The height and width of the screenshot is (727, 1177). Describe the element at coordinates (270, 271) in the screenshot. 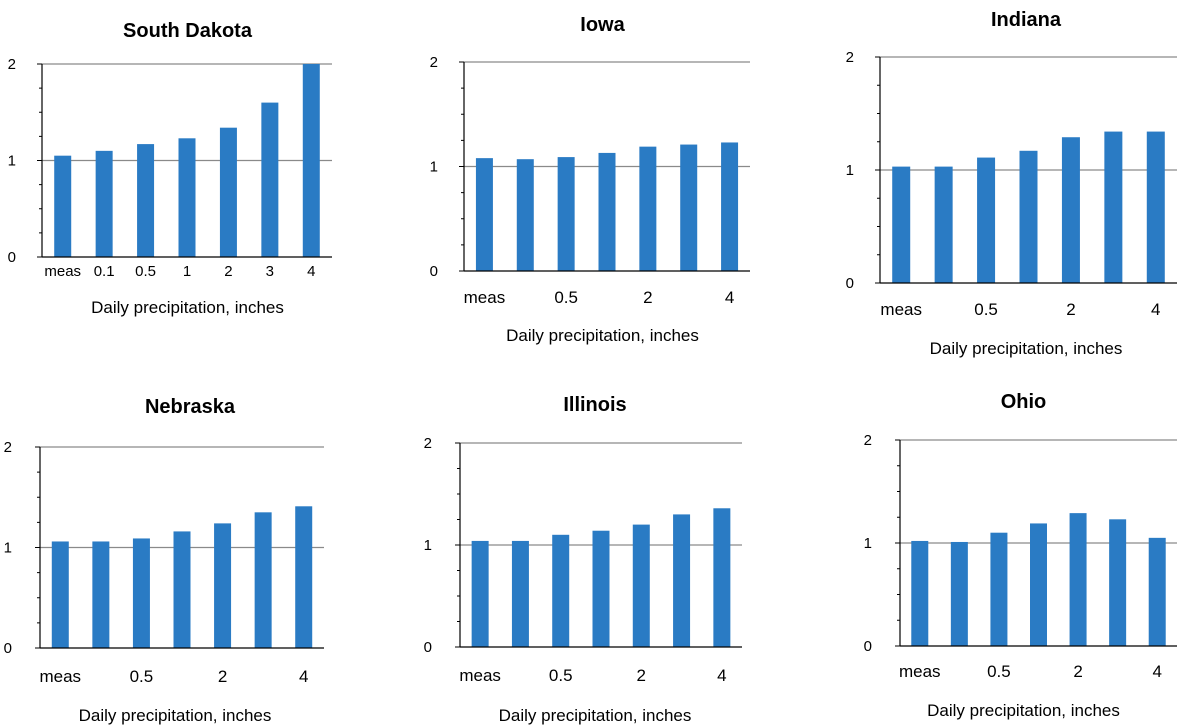

I see `x-tick-label: 3` at that location.